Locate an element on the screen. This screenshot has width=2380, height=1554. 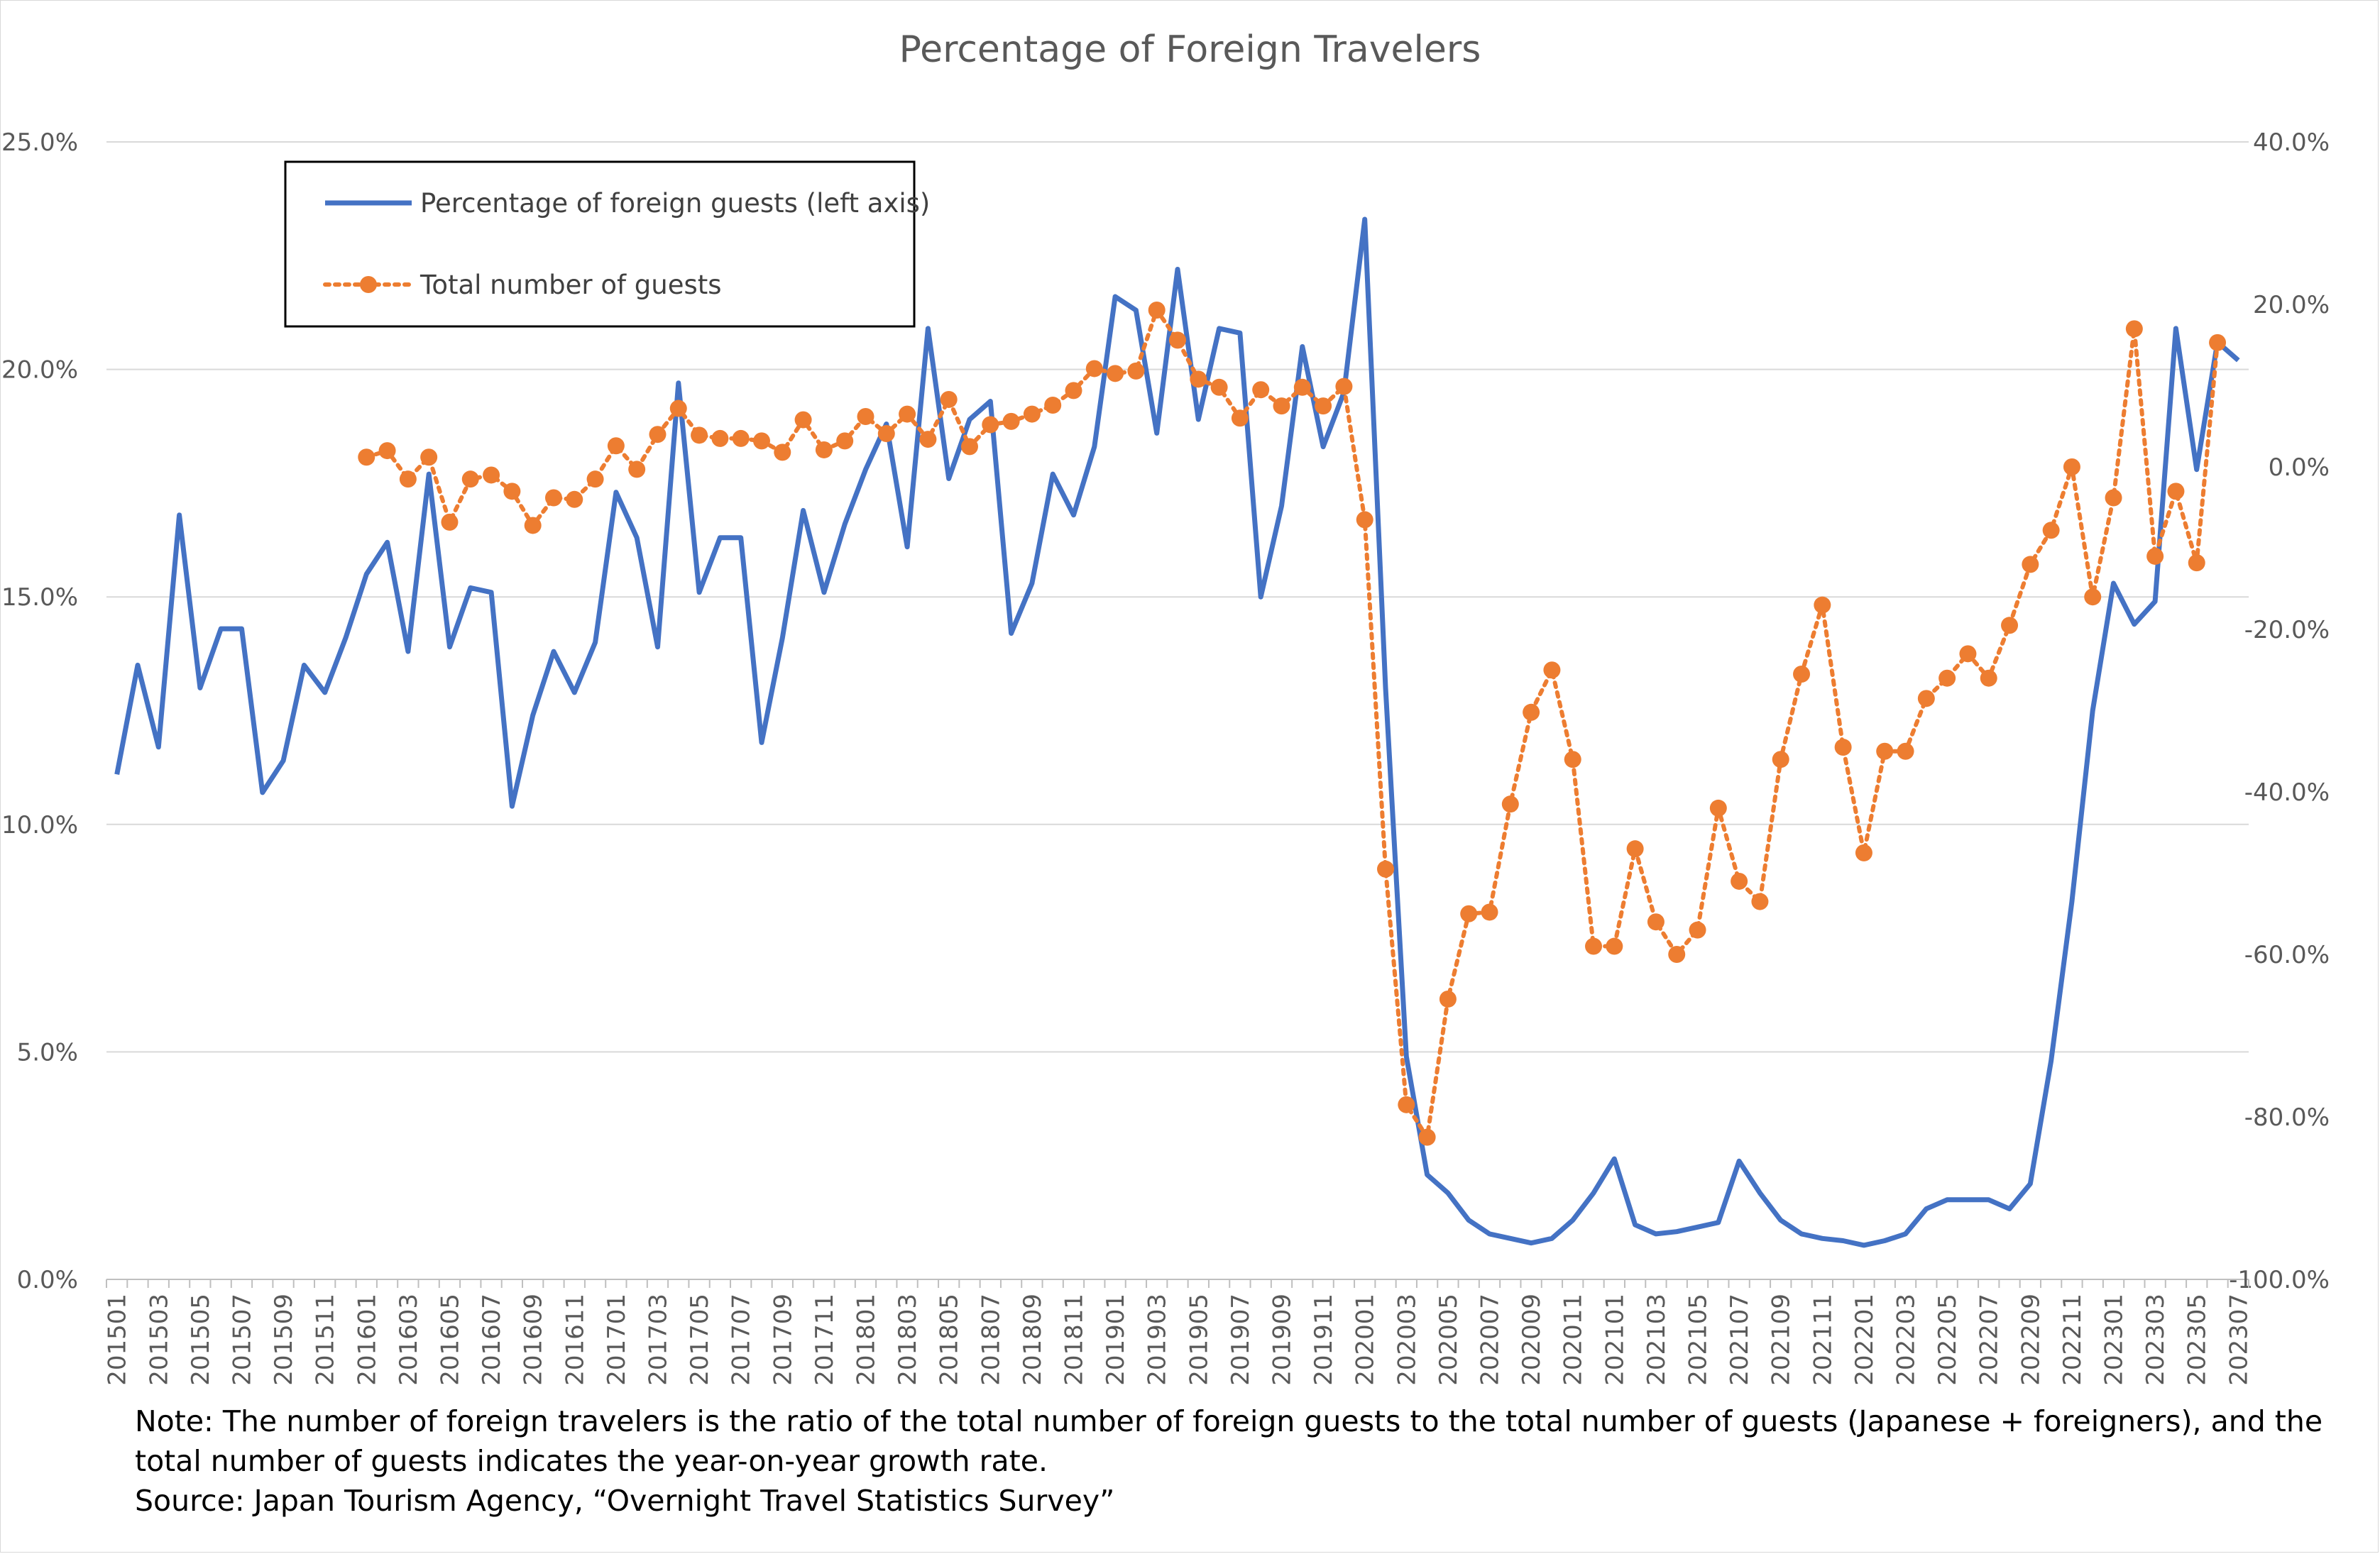
chart-title: Percentage of Foreign Travelers is located at coordinates (1190, 49).